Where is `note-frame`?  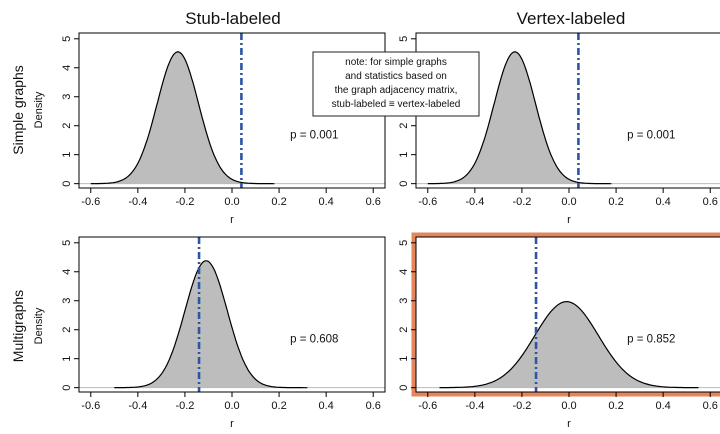 note-frame is located at coordinates (396, 84).